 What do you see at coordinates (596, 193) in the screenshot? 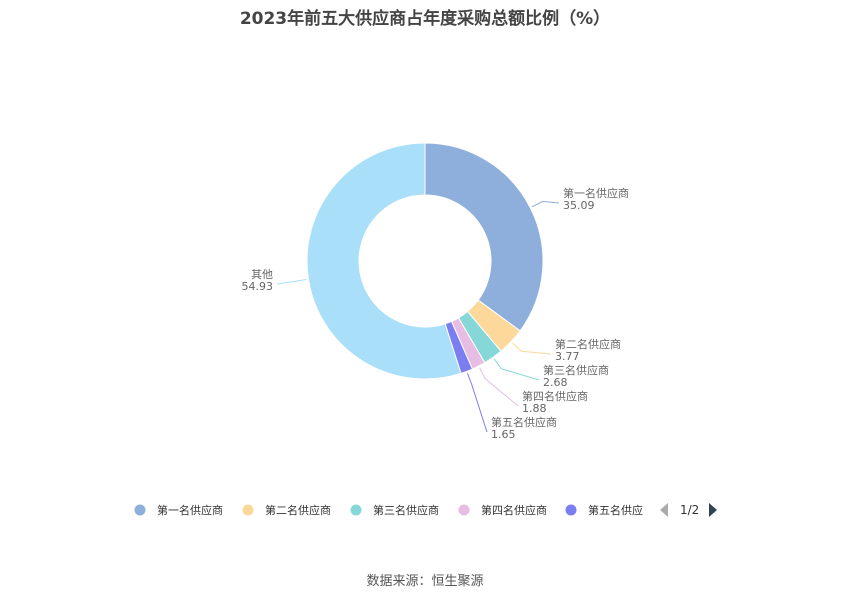
I see `slice-name-label: 第一名供应商` at bounding box center [596, 193].